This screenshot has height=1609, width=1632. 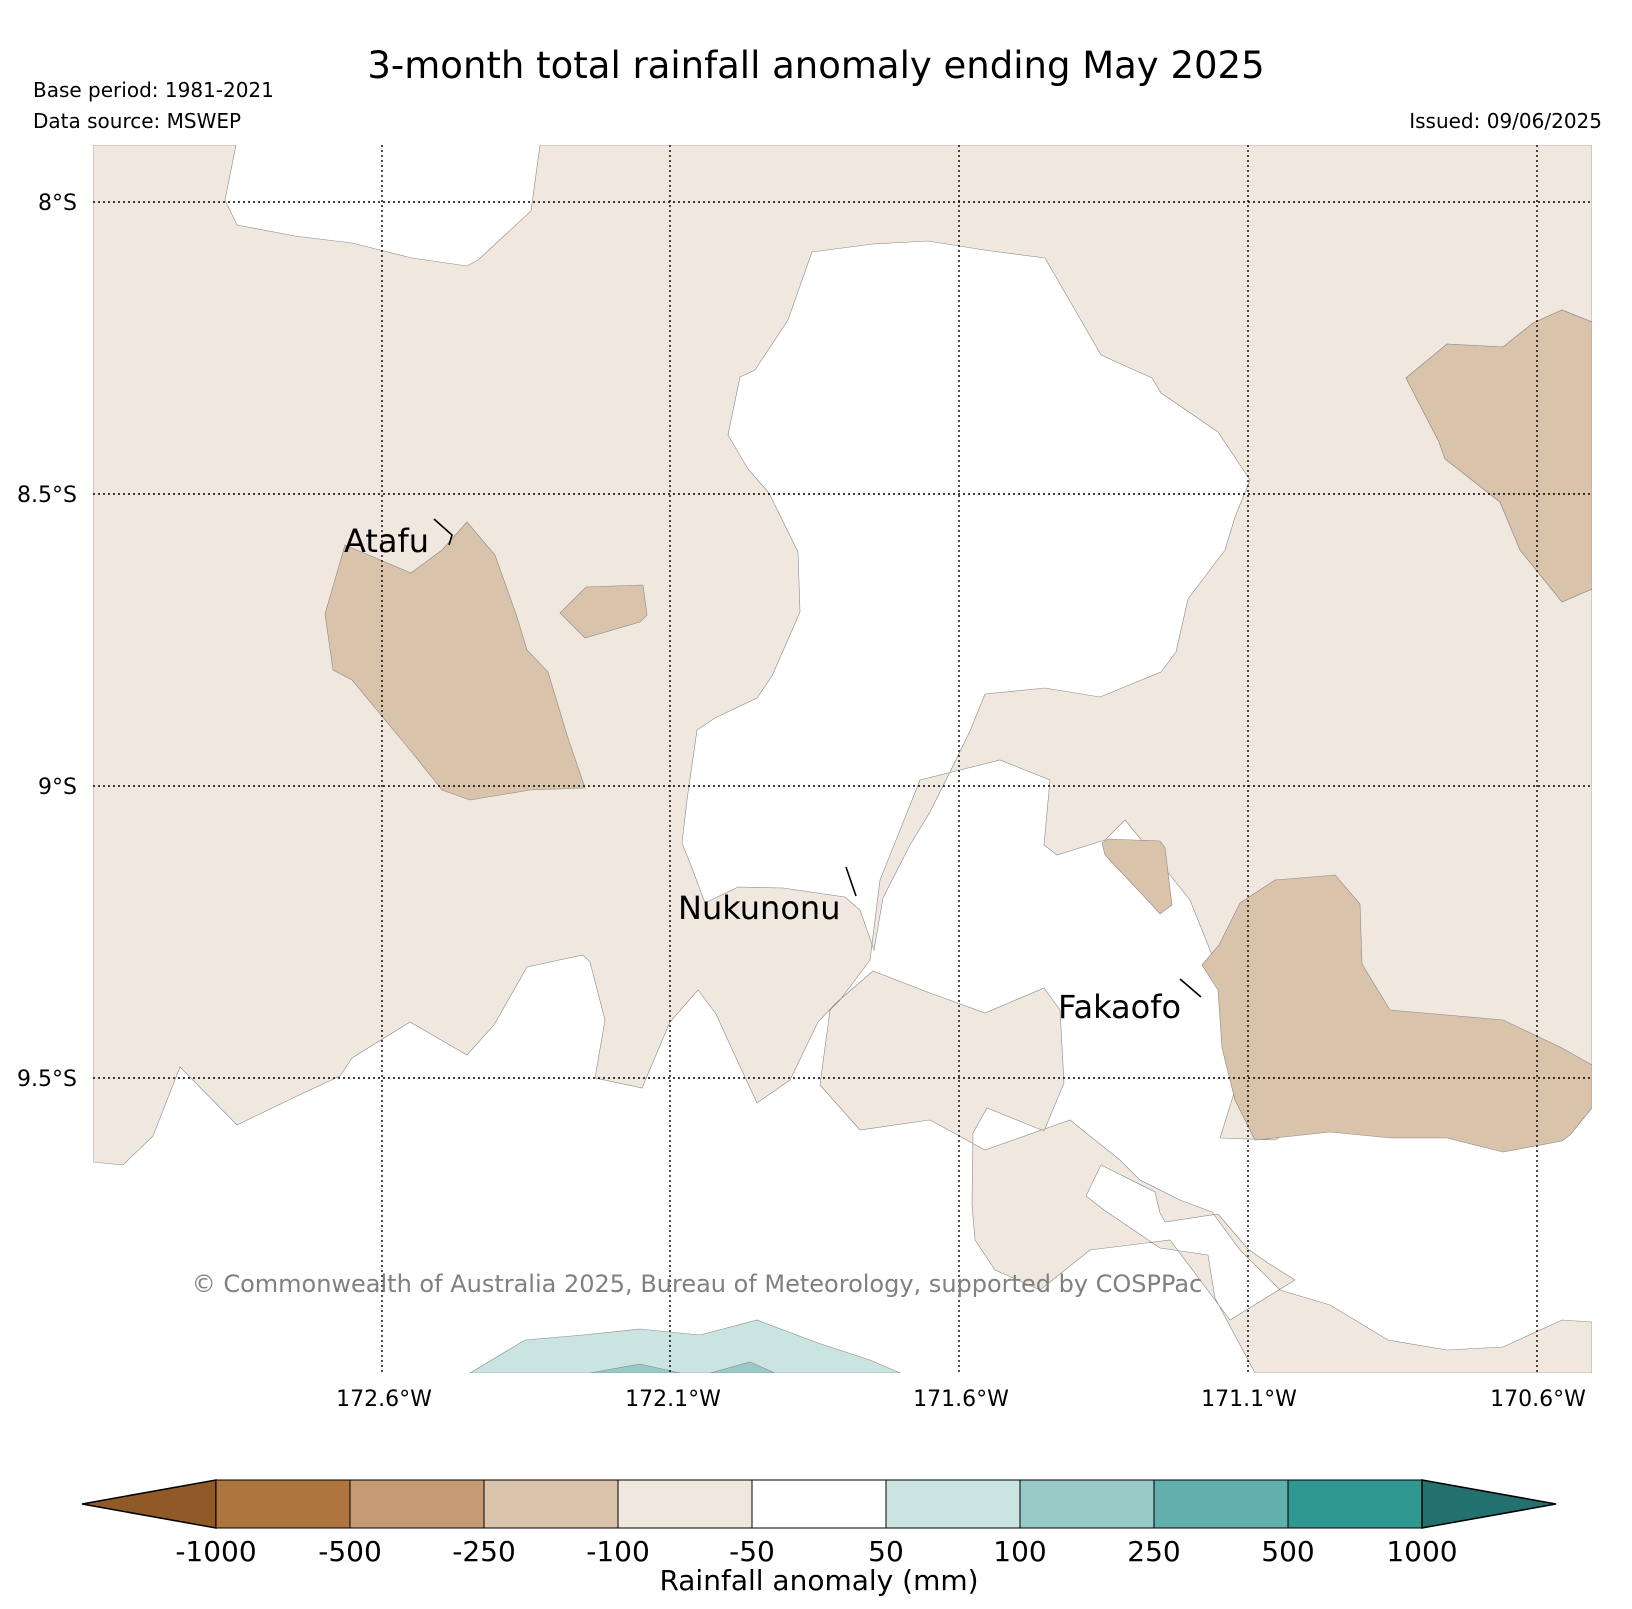 I want to click on colorbar-tick-labels: -1000 -500 -250 -100 -50 50 100 250 500 1000, so click(x=816, y=1551).